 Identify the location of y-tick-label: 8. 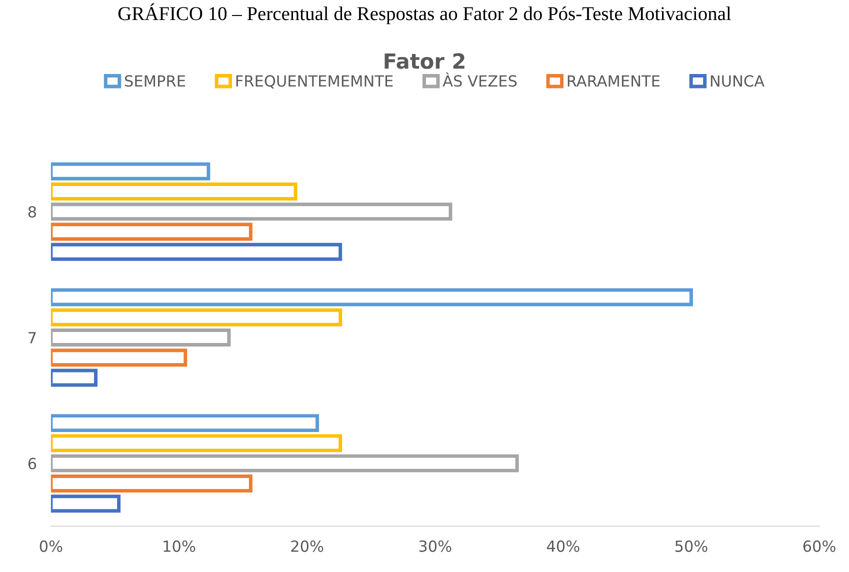
(32, 212).